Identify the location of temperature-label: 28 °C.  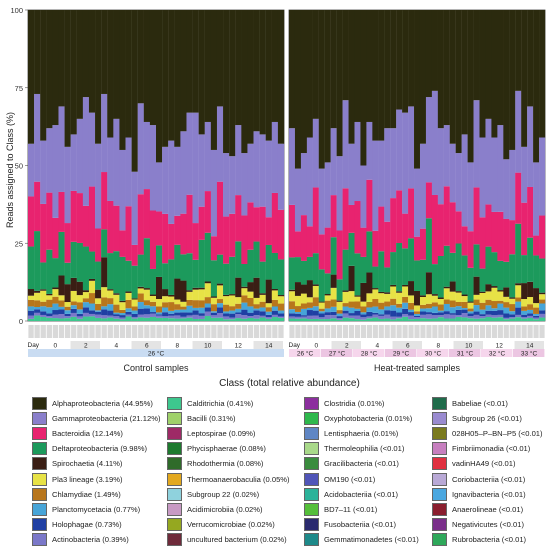
(369, 354).